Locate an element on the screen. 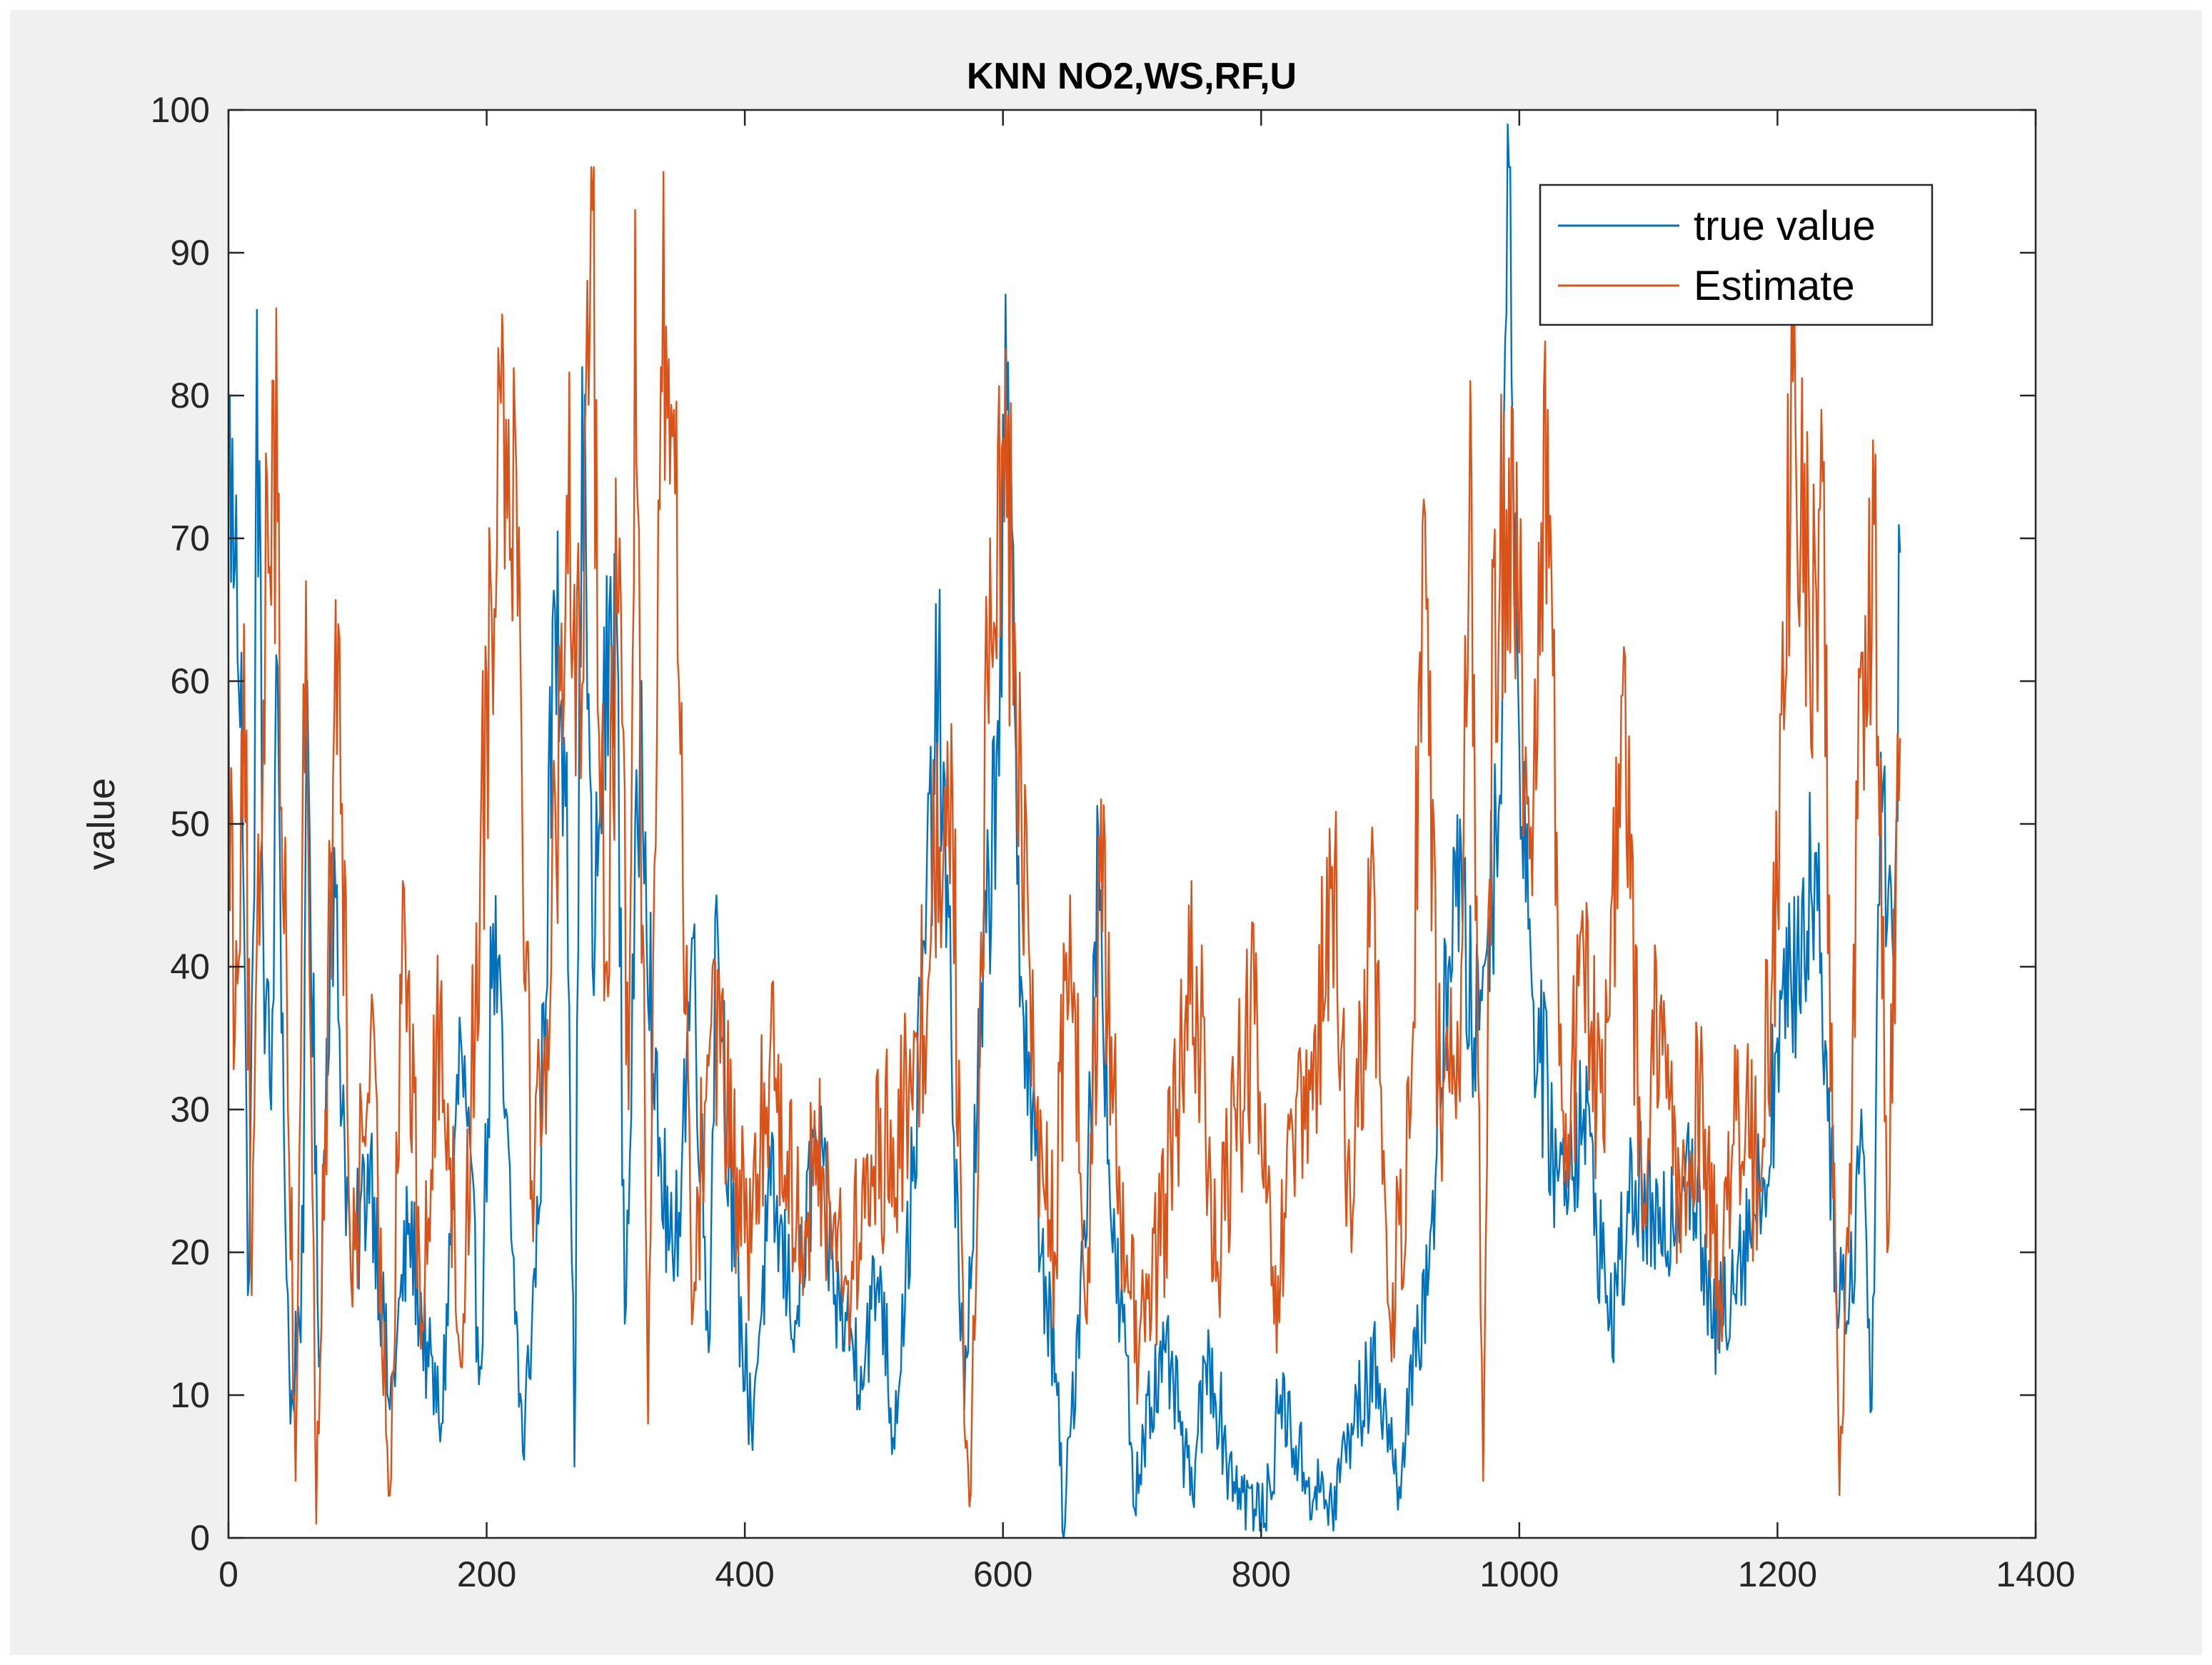 This screenshot has width=2212, height=1665. x-tick-label: 1000 is located at coordinates (1519, 1574).